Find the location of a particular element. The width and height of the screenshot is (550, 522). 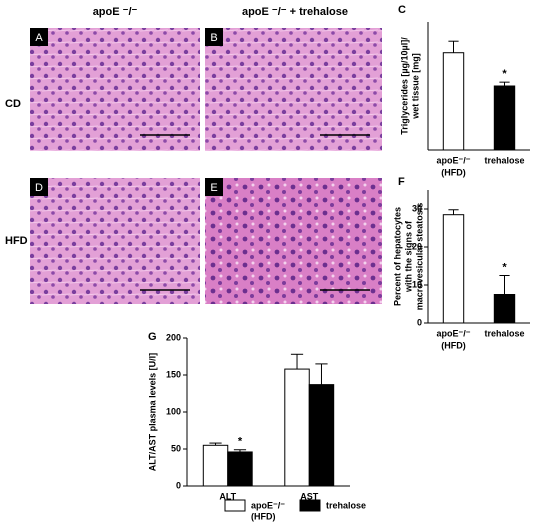

panel-letter: C is located at coordinates (402, 10).